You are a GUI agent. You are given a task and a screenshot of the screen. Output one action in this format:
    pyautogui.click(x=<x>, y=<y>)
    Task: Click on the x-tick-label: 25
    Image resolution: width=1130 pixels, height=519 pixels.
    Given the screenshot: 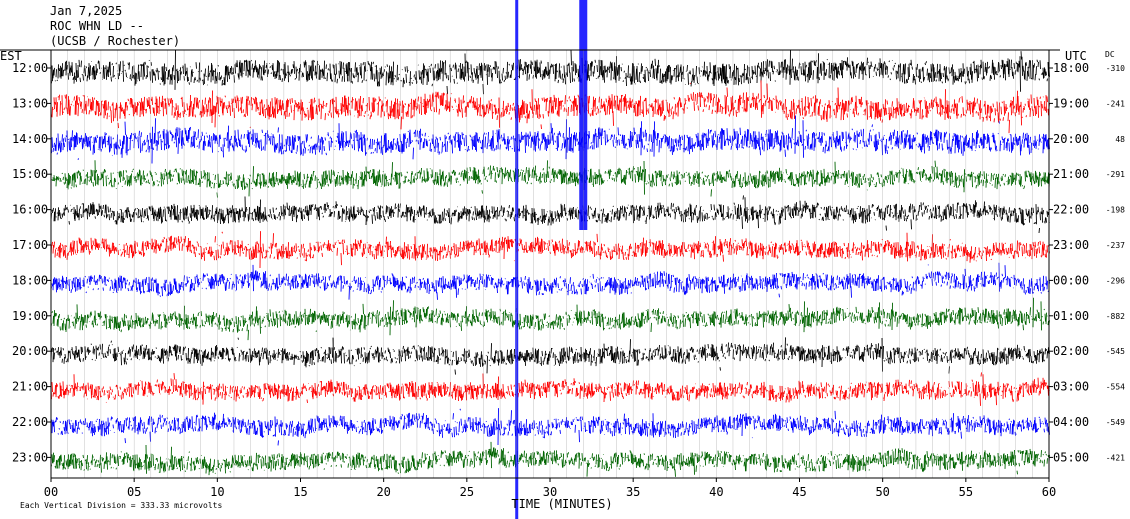 What is the action you would take?
    pyautogui.click(x=467, y=492)
    